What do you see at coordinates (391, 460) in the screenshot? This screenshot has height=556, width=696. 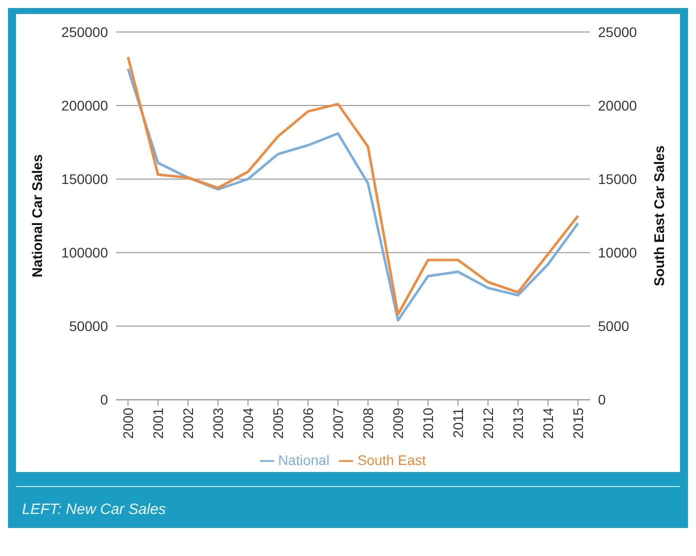 I see `legend-label: South East` at bounding box center [391, 460].